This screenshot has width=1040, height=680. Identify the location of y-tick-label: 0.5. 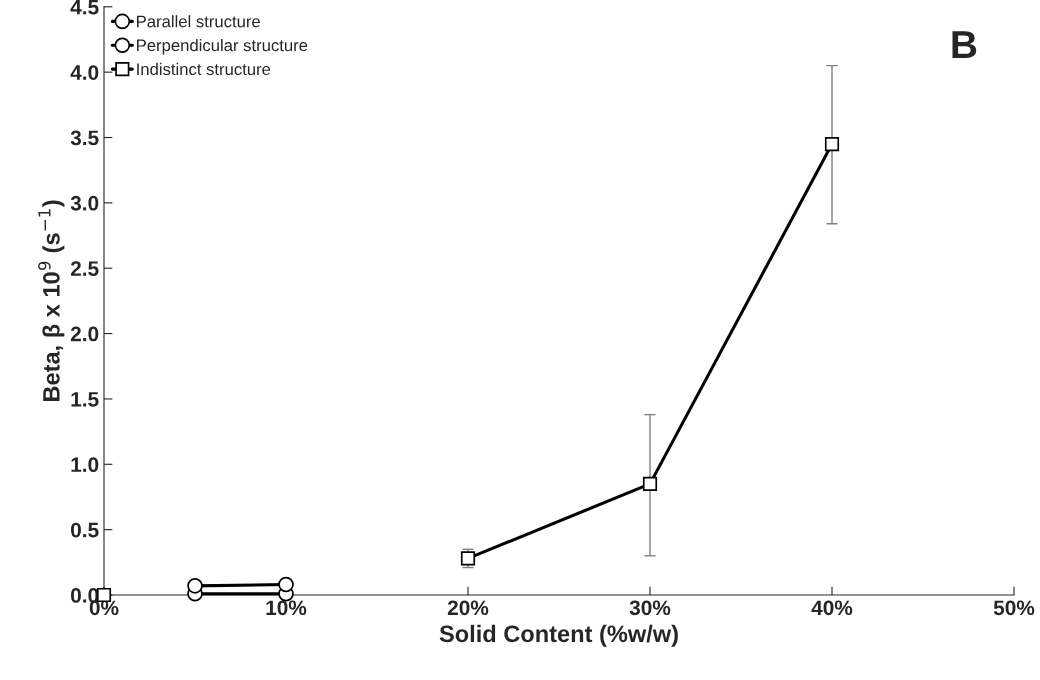
(85, 530).